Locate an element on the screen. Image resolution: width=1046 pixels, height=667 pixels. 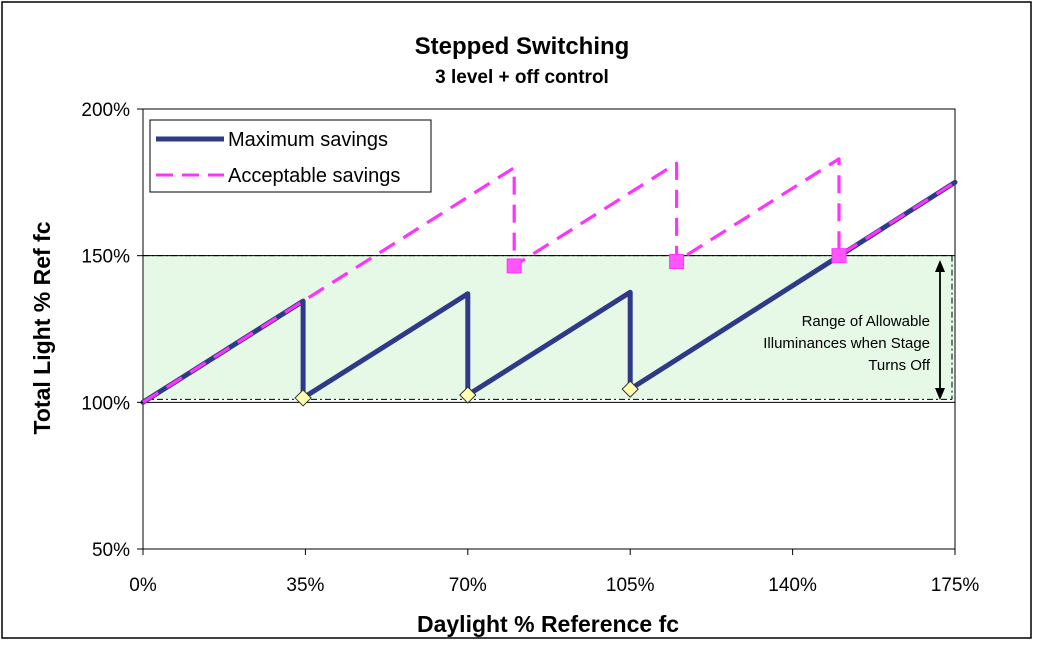
x-tick-label: 0% is located at coordinates (143, 585).